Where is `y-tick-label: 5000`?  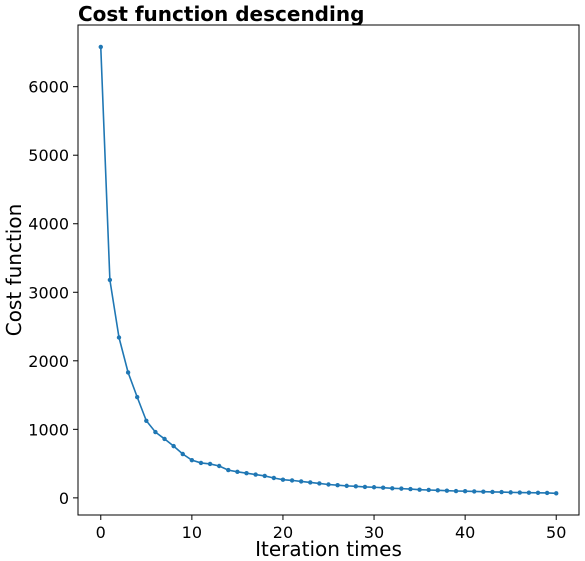
y-tick-label: 5000 is located at coordinates (48, 155).